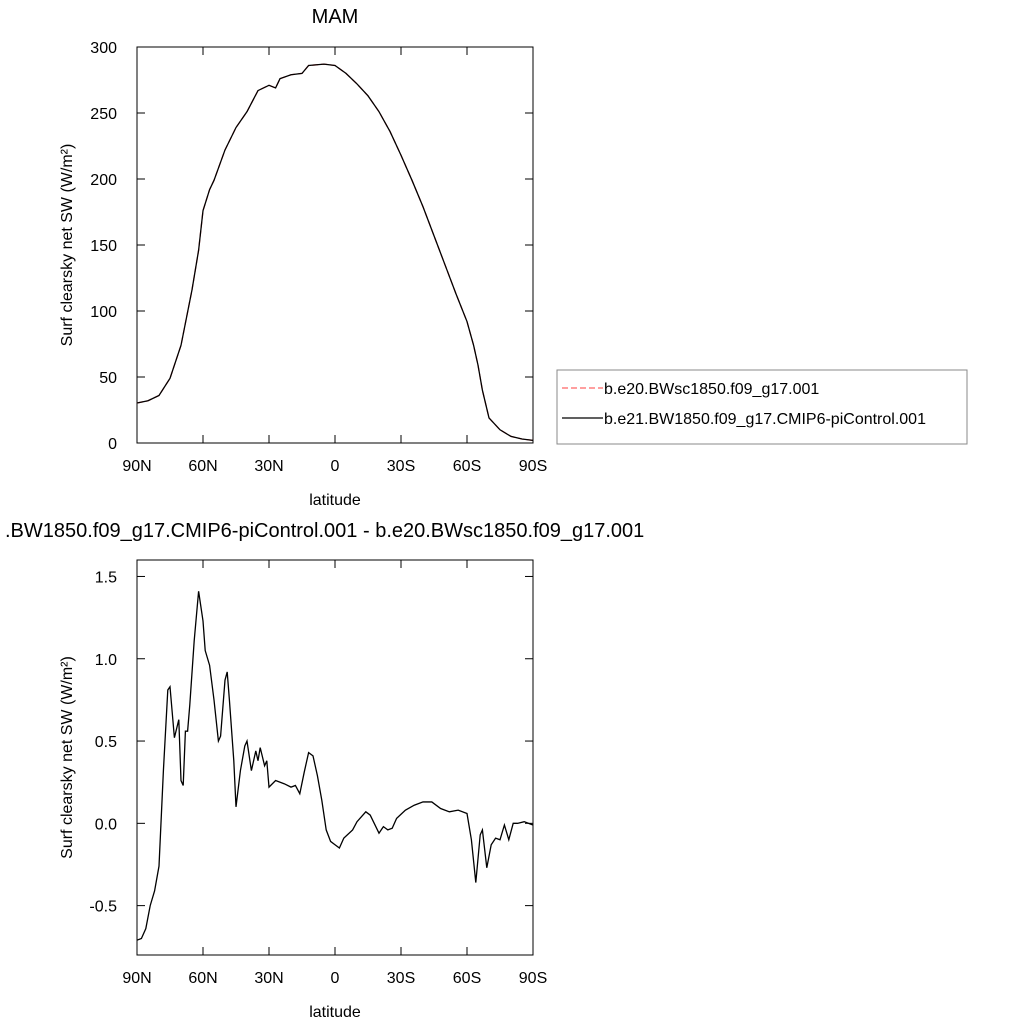 This screenshot has width=1024, height=1024. Describe the element at coordinates (103, 907) in the screenshot. I see `y-tick-label: -0.5` at that location.